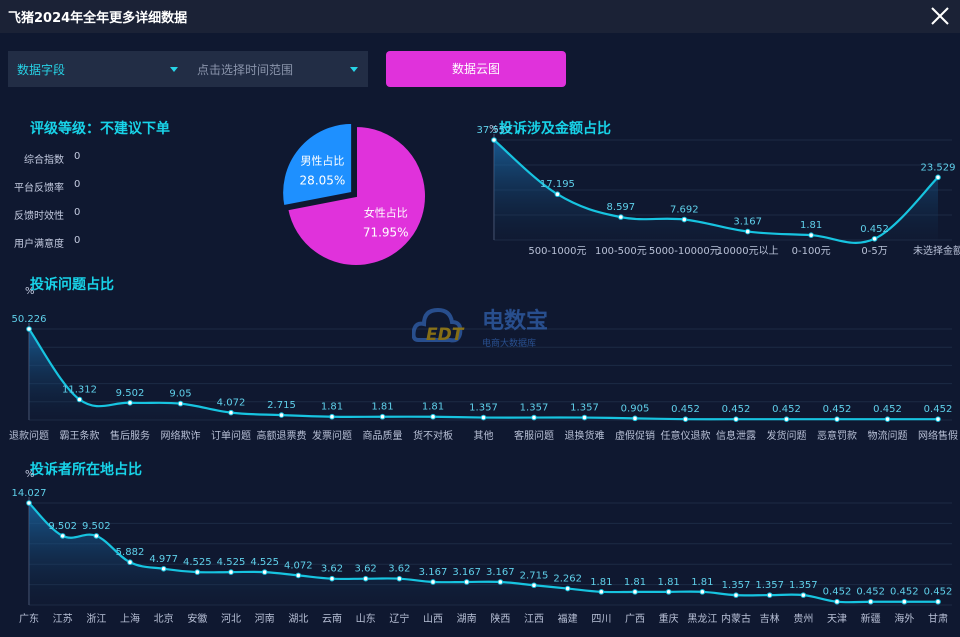  I want to click on data-label: 50.226, so click(29, 319).